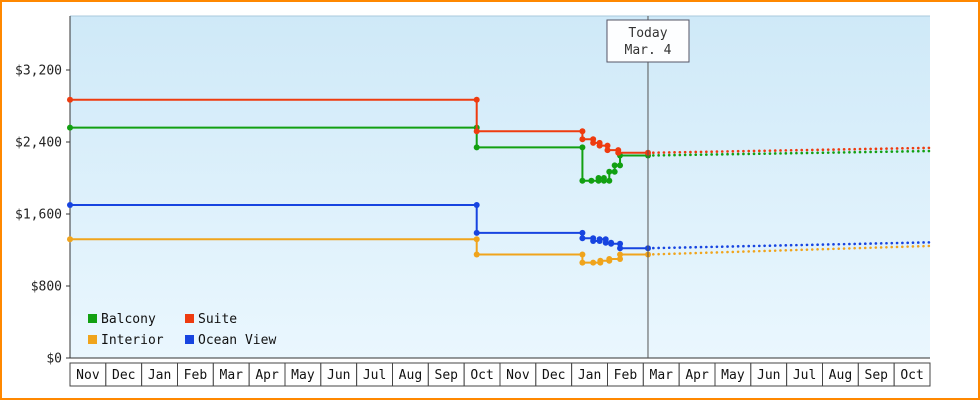 The width and height of the screenshot is (980, 400). What do you see at coordinates (54, 359) in the screenshot?
I see `y-tick-label: $0` at bounding box center [54, 359].